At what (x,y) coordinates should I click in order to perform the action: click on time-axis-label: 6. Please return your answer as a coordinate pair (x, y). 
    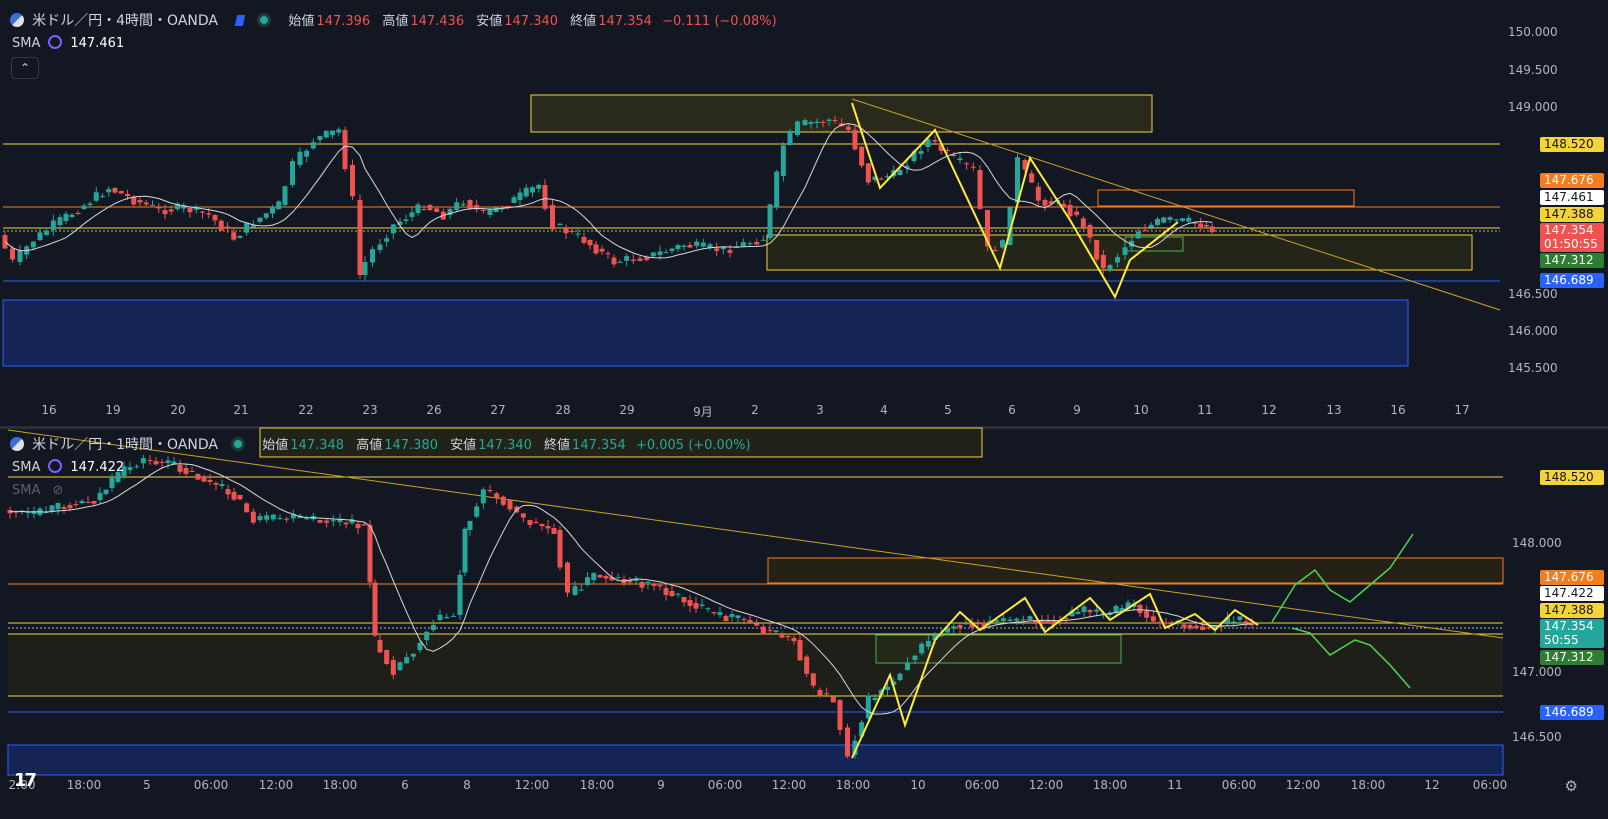
    Looking at the image, I should click on (405, 785).